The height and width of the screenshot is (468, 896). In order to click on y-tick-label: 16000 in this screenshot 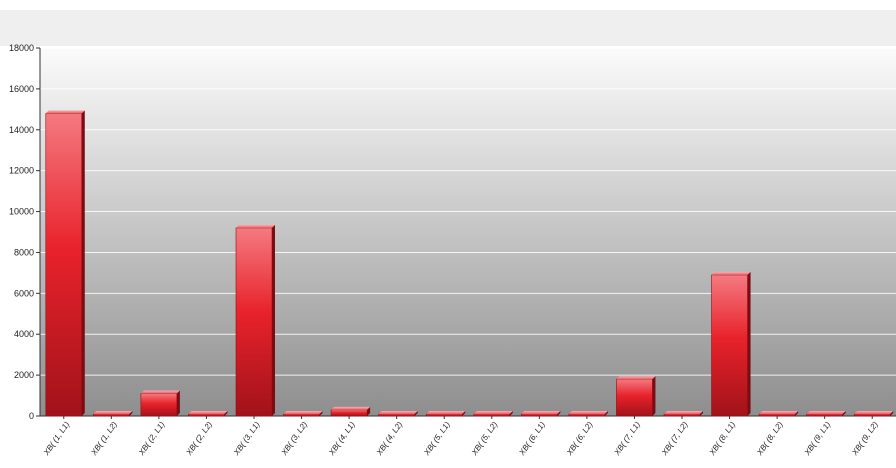, I will do `click(21, 89)`.